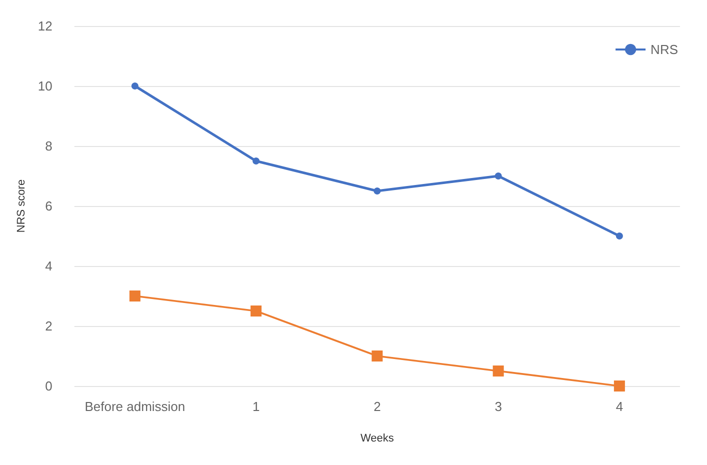 The height and width of the screenshot is (465, 707). What do you see at coordinates (45, 26) in the screenshot?
I see `y-tick-label: 12` at bounding box center [45, 26].